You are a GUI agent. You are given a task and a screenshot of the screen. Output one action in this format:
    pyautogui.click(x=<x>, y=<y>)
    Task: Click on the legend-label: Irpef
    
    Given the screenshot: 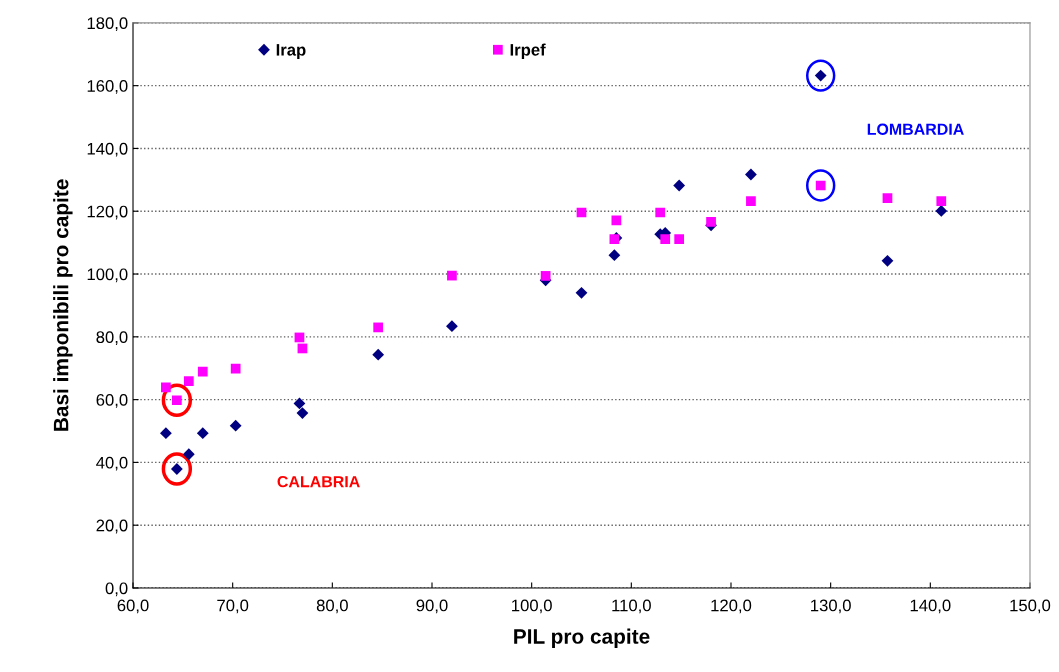 What is the action you would take?
    pyautogui.click(x=528, y=51)
    